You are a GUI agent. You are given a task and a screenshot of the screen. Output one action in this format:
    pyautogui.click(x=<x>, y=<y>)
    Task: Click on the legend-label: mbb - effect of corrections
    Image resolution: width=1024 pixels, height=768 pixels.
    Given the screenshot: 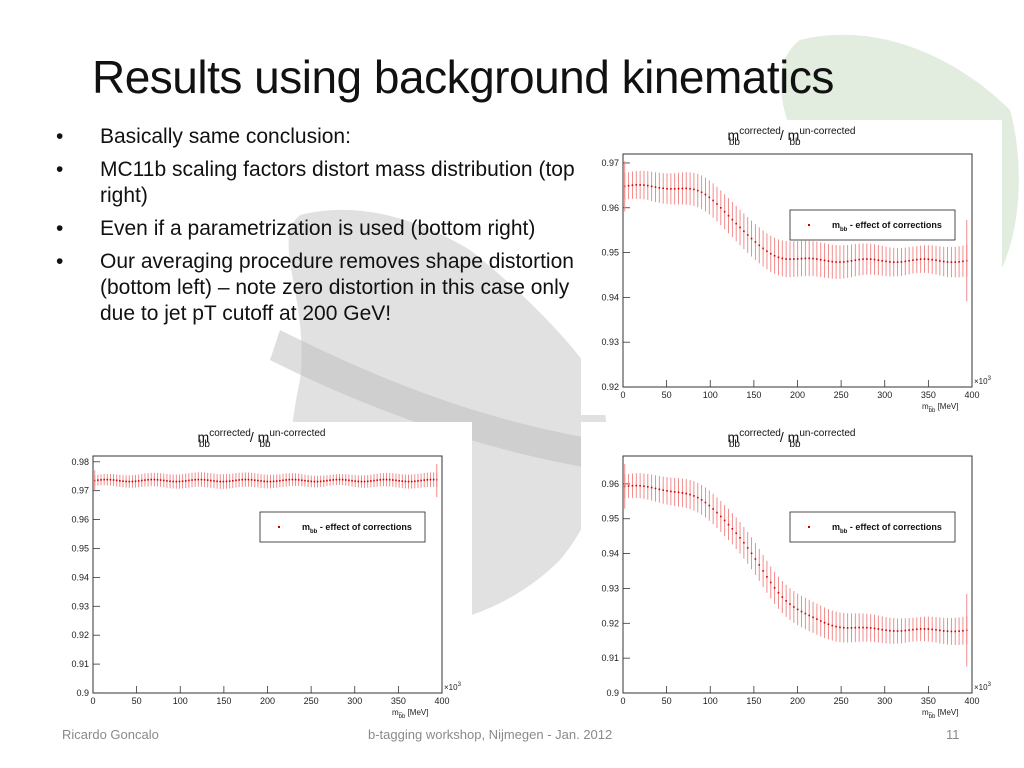 What is the action you would take?
    pyautogui.click(x=357, y=528)
    